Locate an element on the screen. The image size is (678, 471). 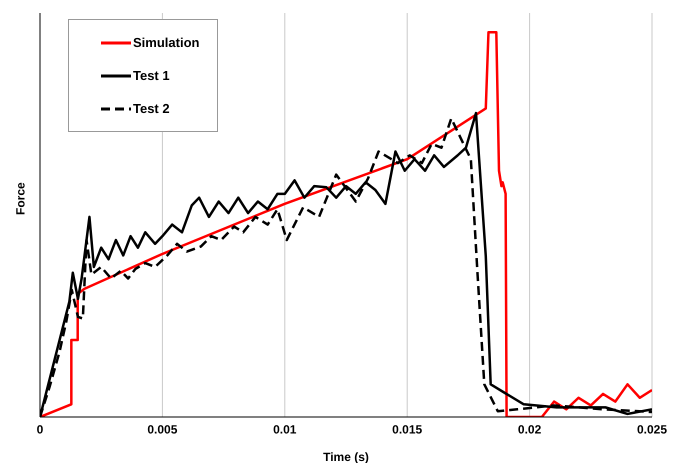
legend-label: Test 2 is located at coordinates (151, 108).